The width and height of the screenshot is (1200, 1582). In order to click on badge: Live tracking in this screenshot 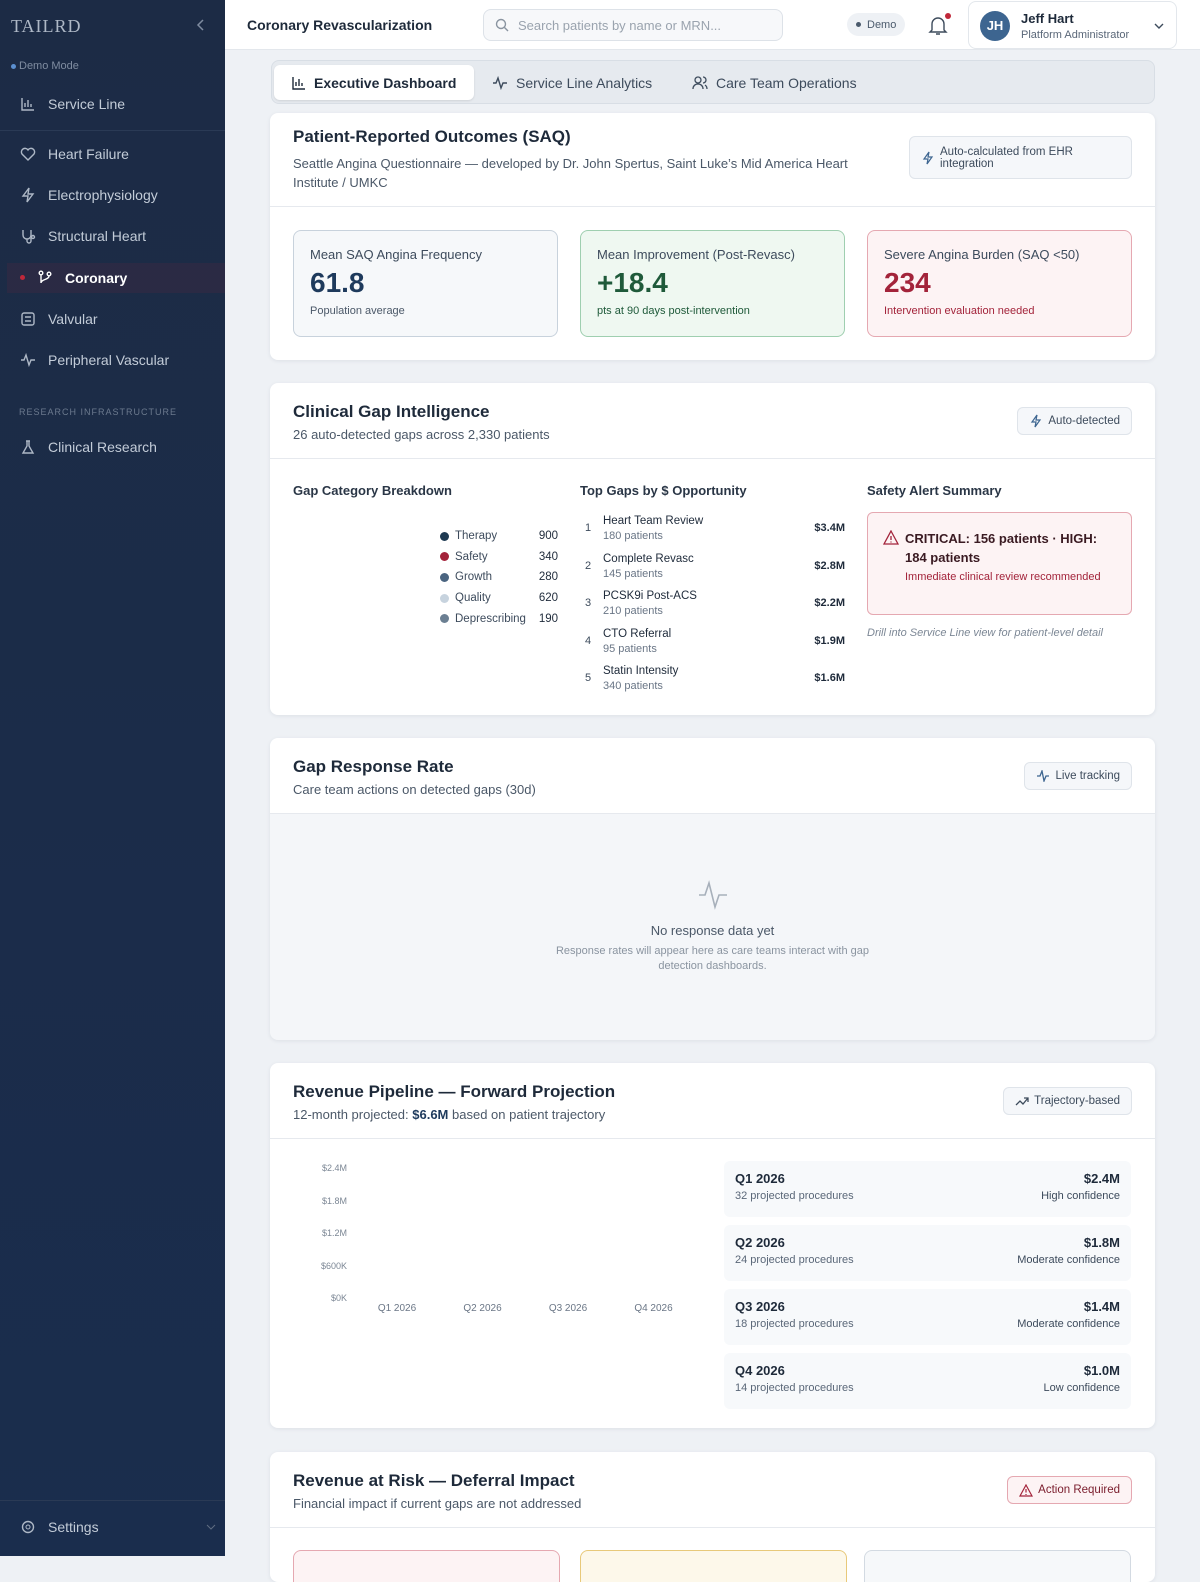, I will do `click(1078, 776)`.